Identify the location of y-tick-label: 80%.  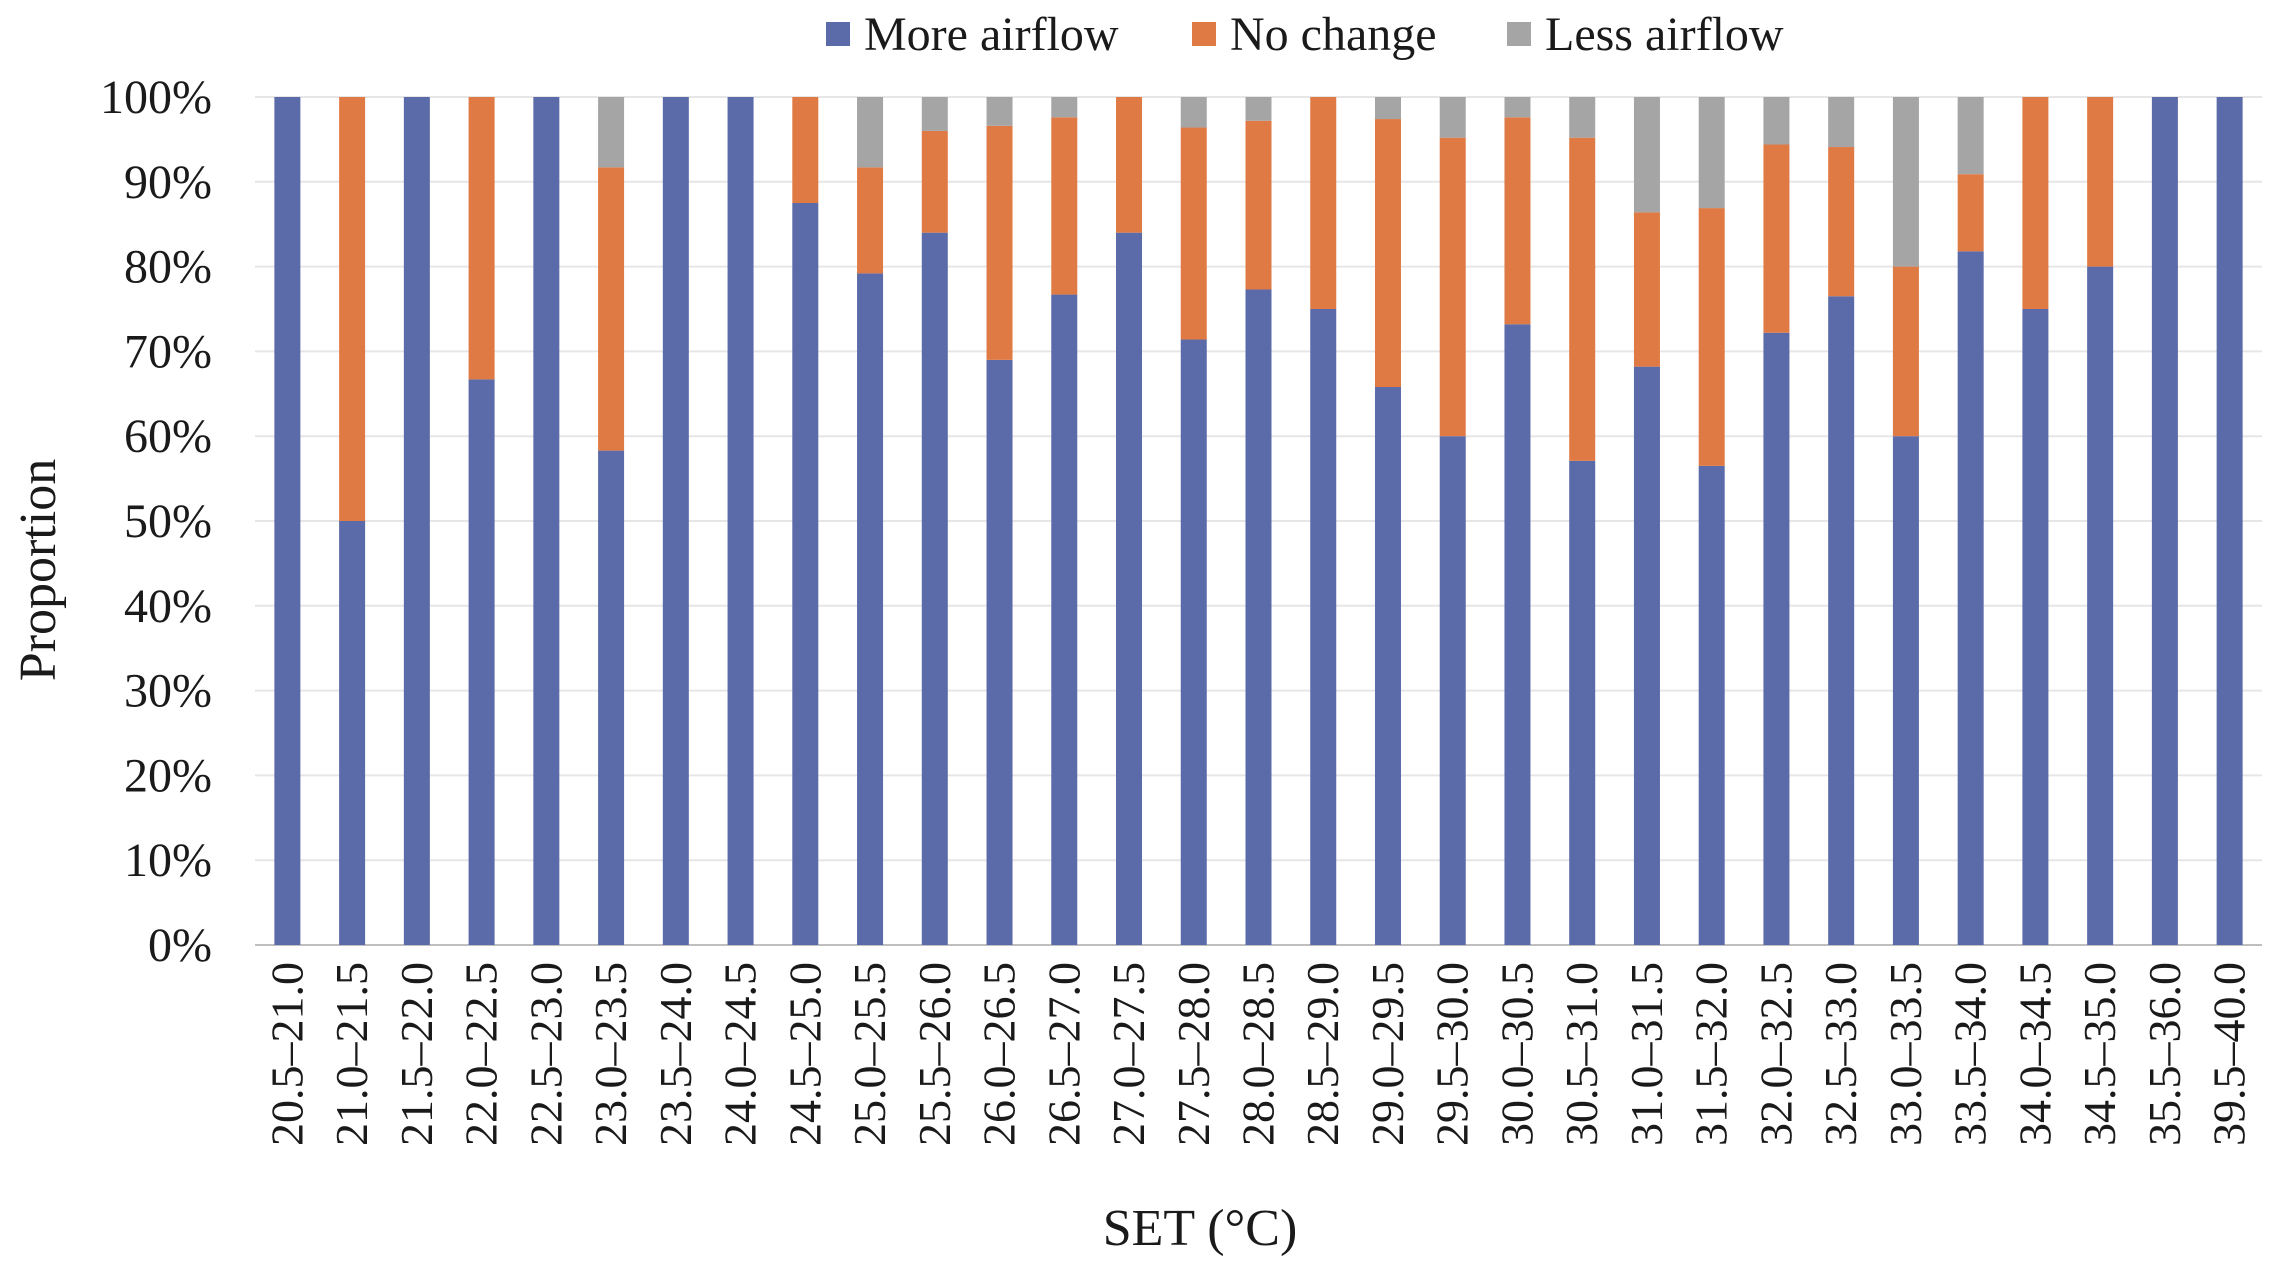
(168, 267).